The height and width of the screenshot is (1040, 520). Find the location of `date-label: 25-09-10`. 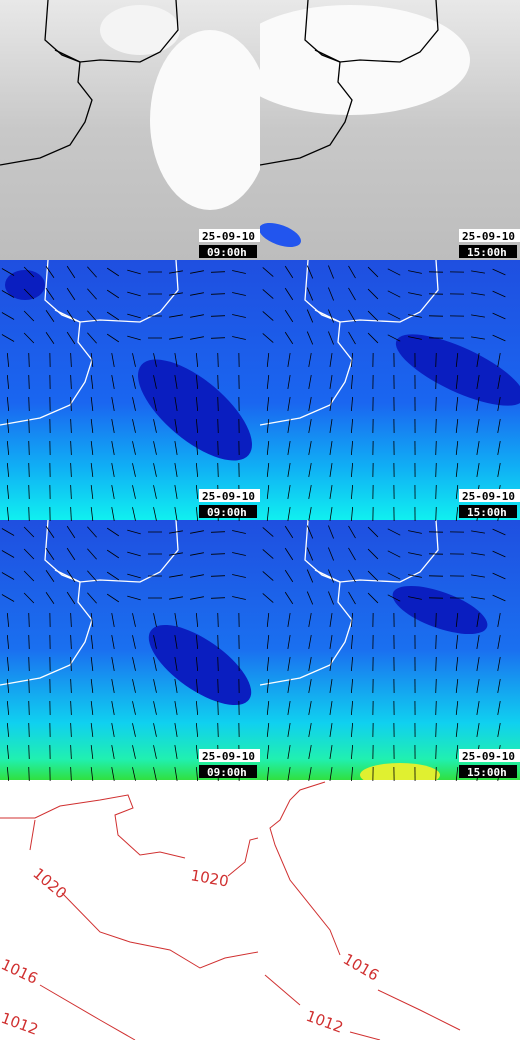

date-label: 25-09-10 is located at coordinates (488, 496).